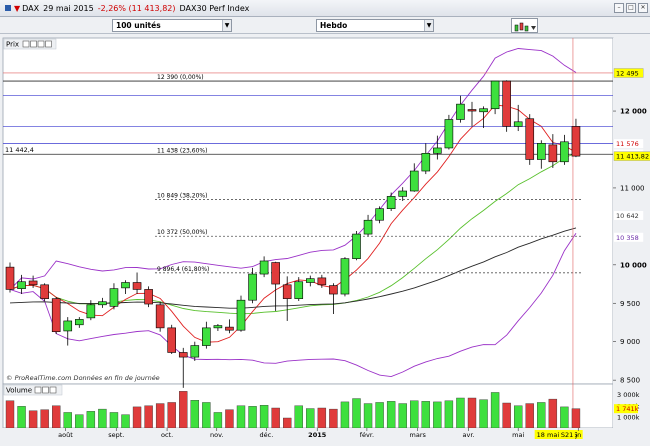 The height and width of the screenshot is (446, 650). Describe the element at coordinates (26, 44) in the screenshot. I see `settings-icon` at that location.